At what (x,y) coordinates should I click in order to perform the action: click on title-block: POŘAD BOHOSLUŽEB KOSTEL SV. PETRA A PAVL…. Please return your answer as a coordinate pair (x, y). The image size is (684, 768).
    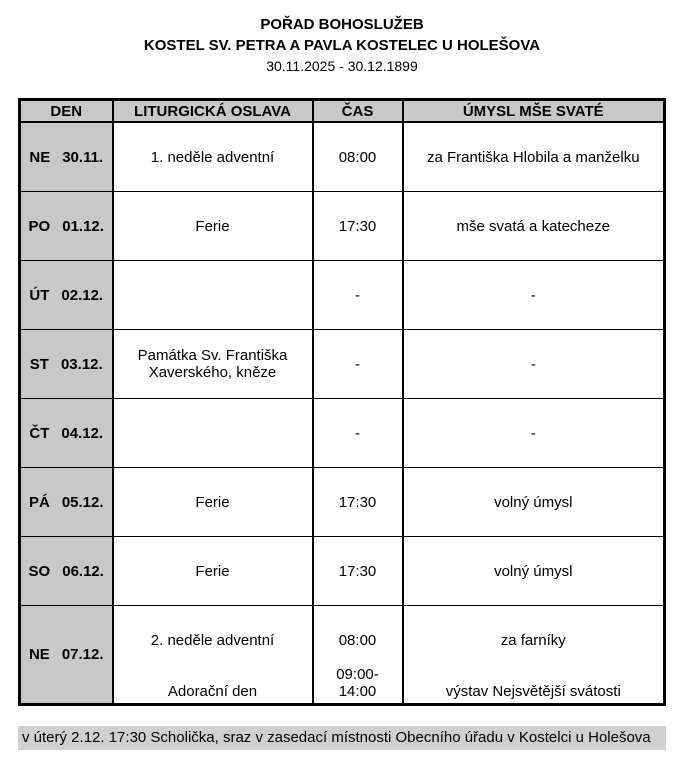
    Looking at the image, I should click on (342, 38).